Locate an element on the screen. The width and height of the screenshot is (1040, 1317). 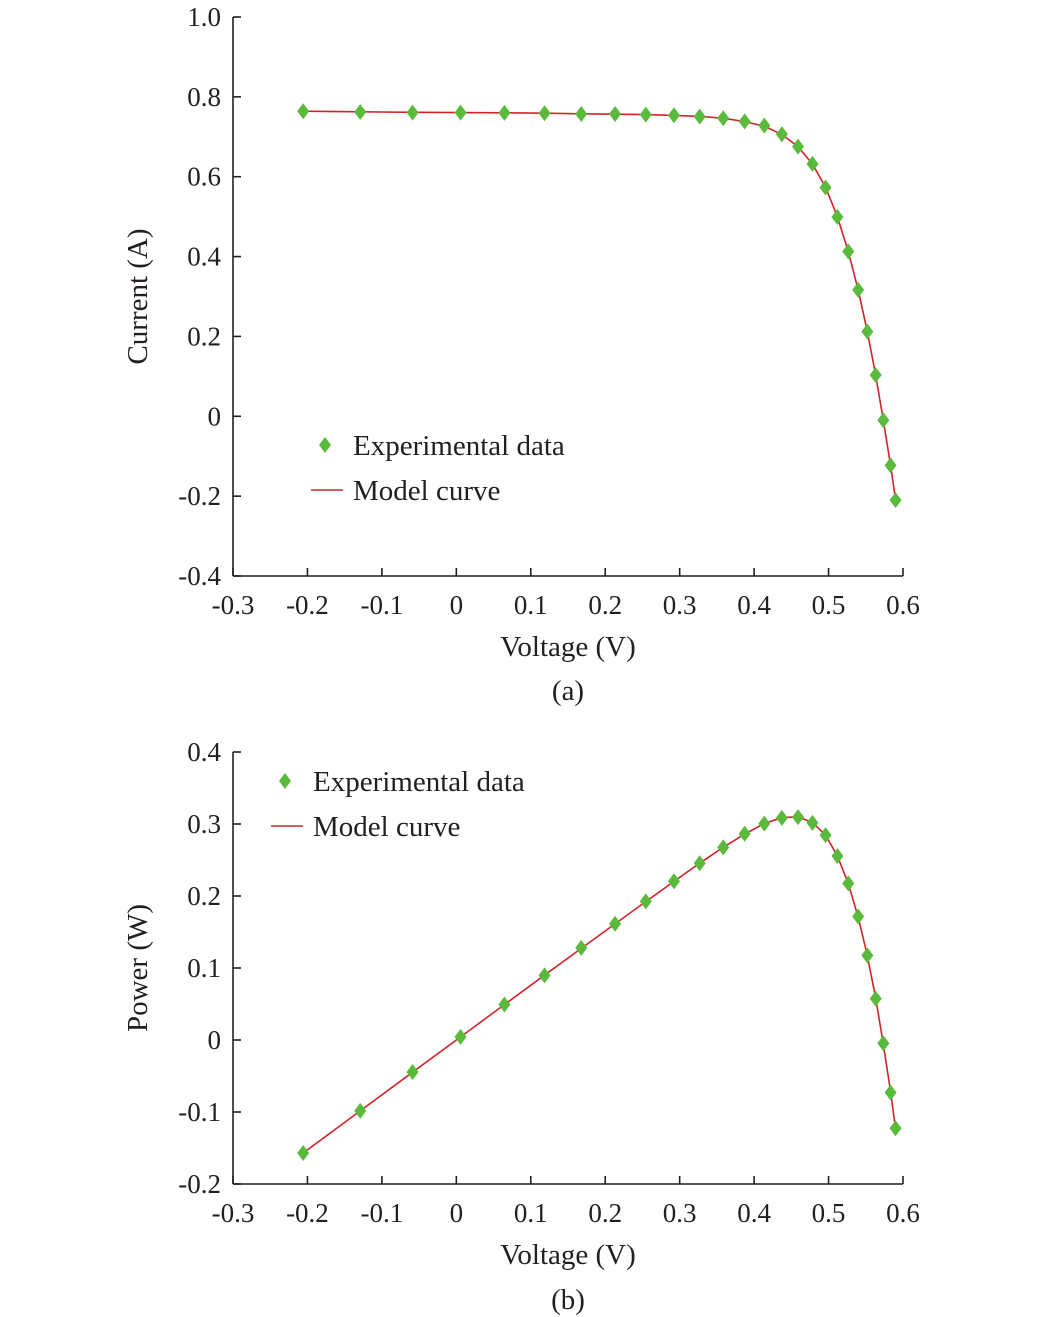
figure-caption: (a) is located at coordinates (568, 691).